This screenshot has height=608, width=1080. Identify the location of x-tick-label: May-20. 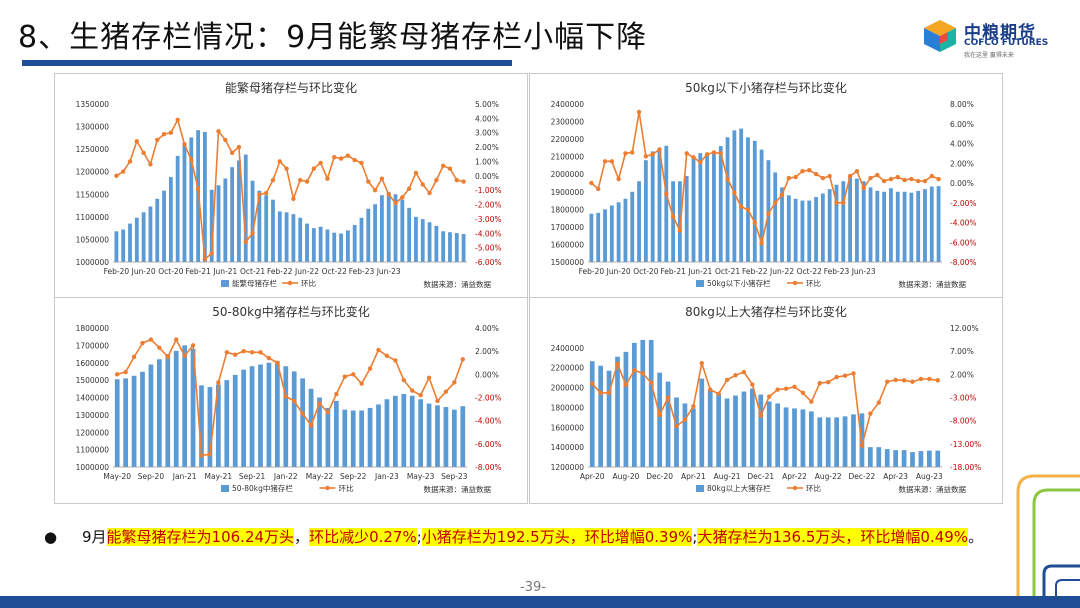
(117, 476).